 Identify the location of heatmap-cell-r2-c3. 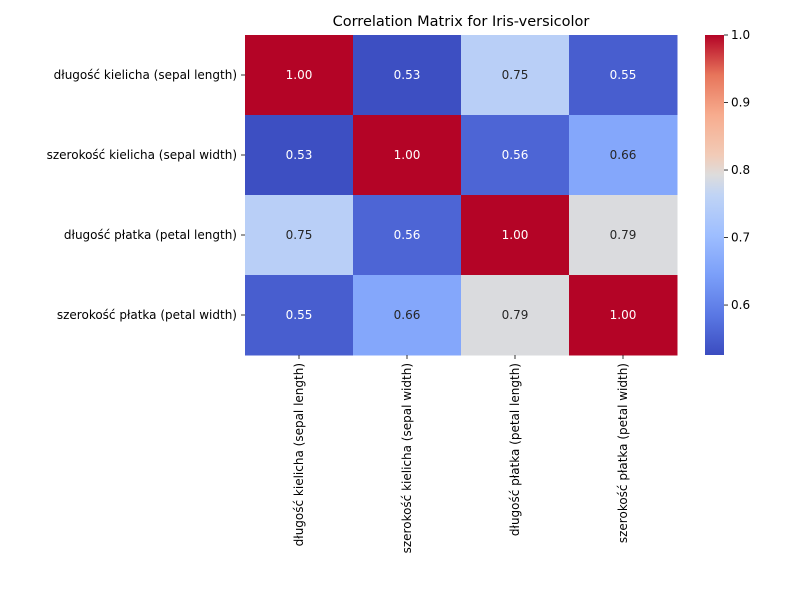
(623, 235).